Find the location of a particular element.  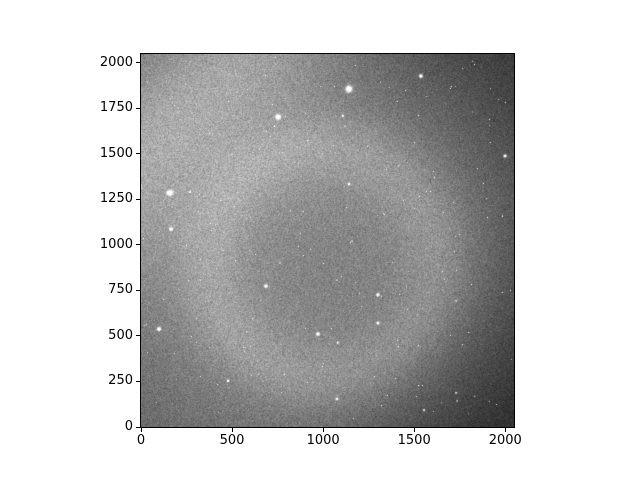

y-tick-label: 1250 is located at coordinates (116, 199).